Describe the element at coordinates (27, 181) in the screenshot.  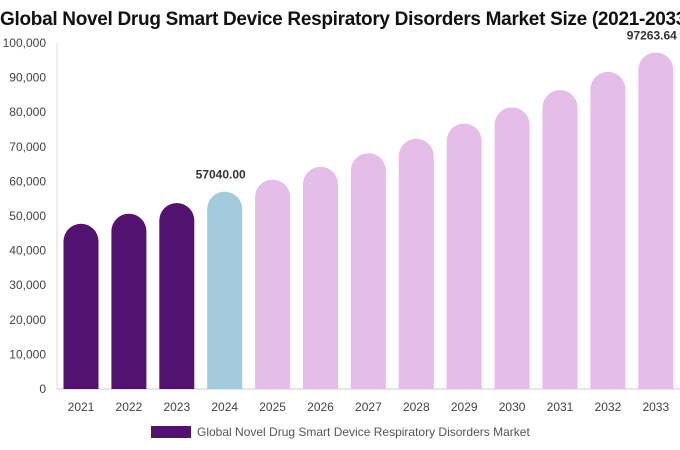
I see `y-tick-label: 60,000` at that location.